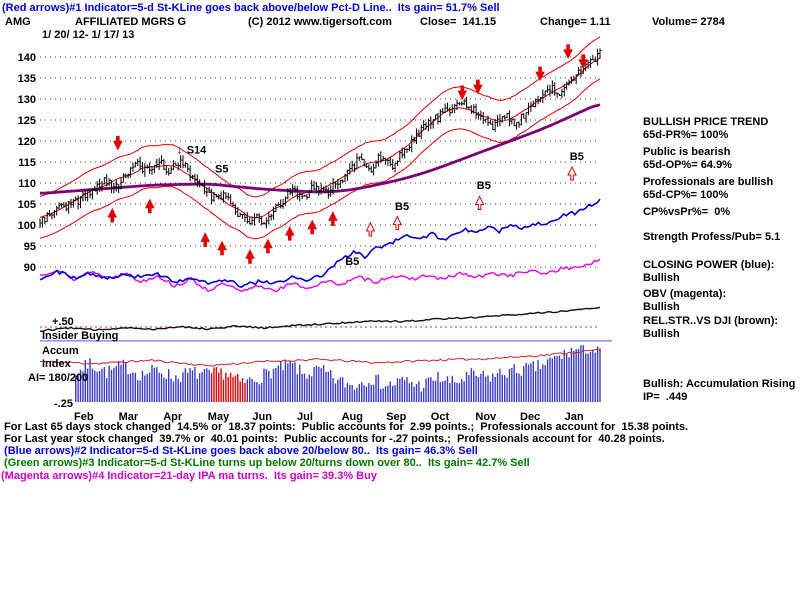  I want to click on accum-index-value: AI= 180/200, so click(58, 378).